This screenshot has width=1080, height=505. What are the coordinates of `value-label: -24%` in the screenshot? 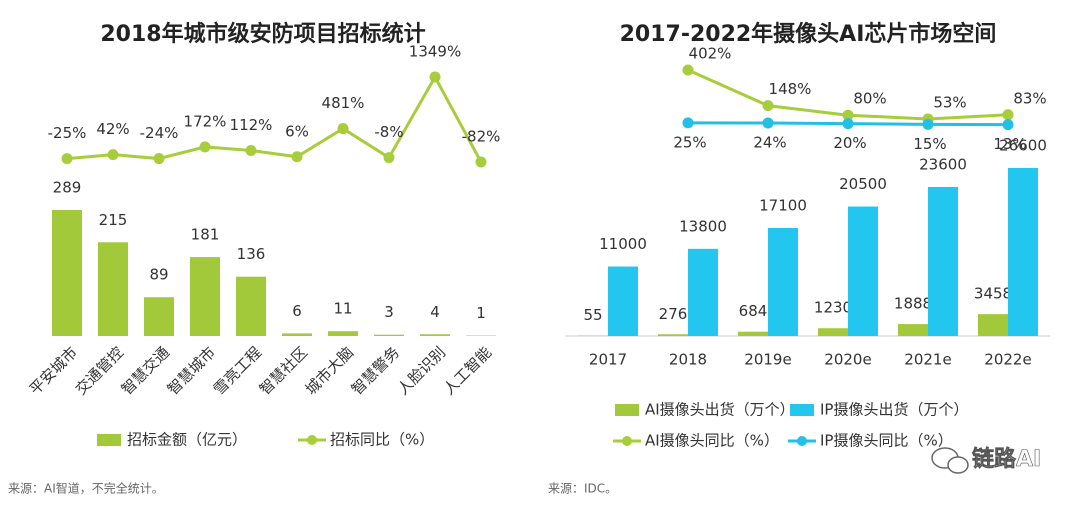 It's located at (159, 133).